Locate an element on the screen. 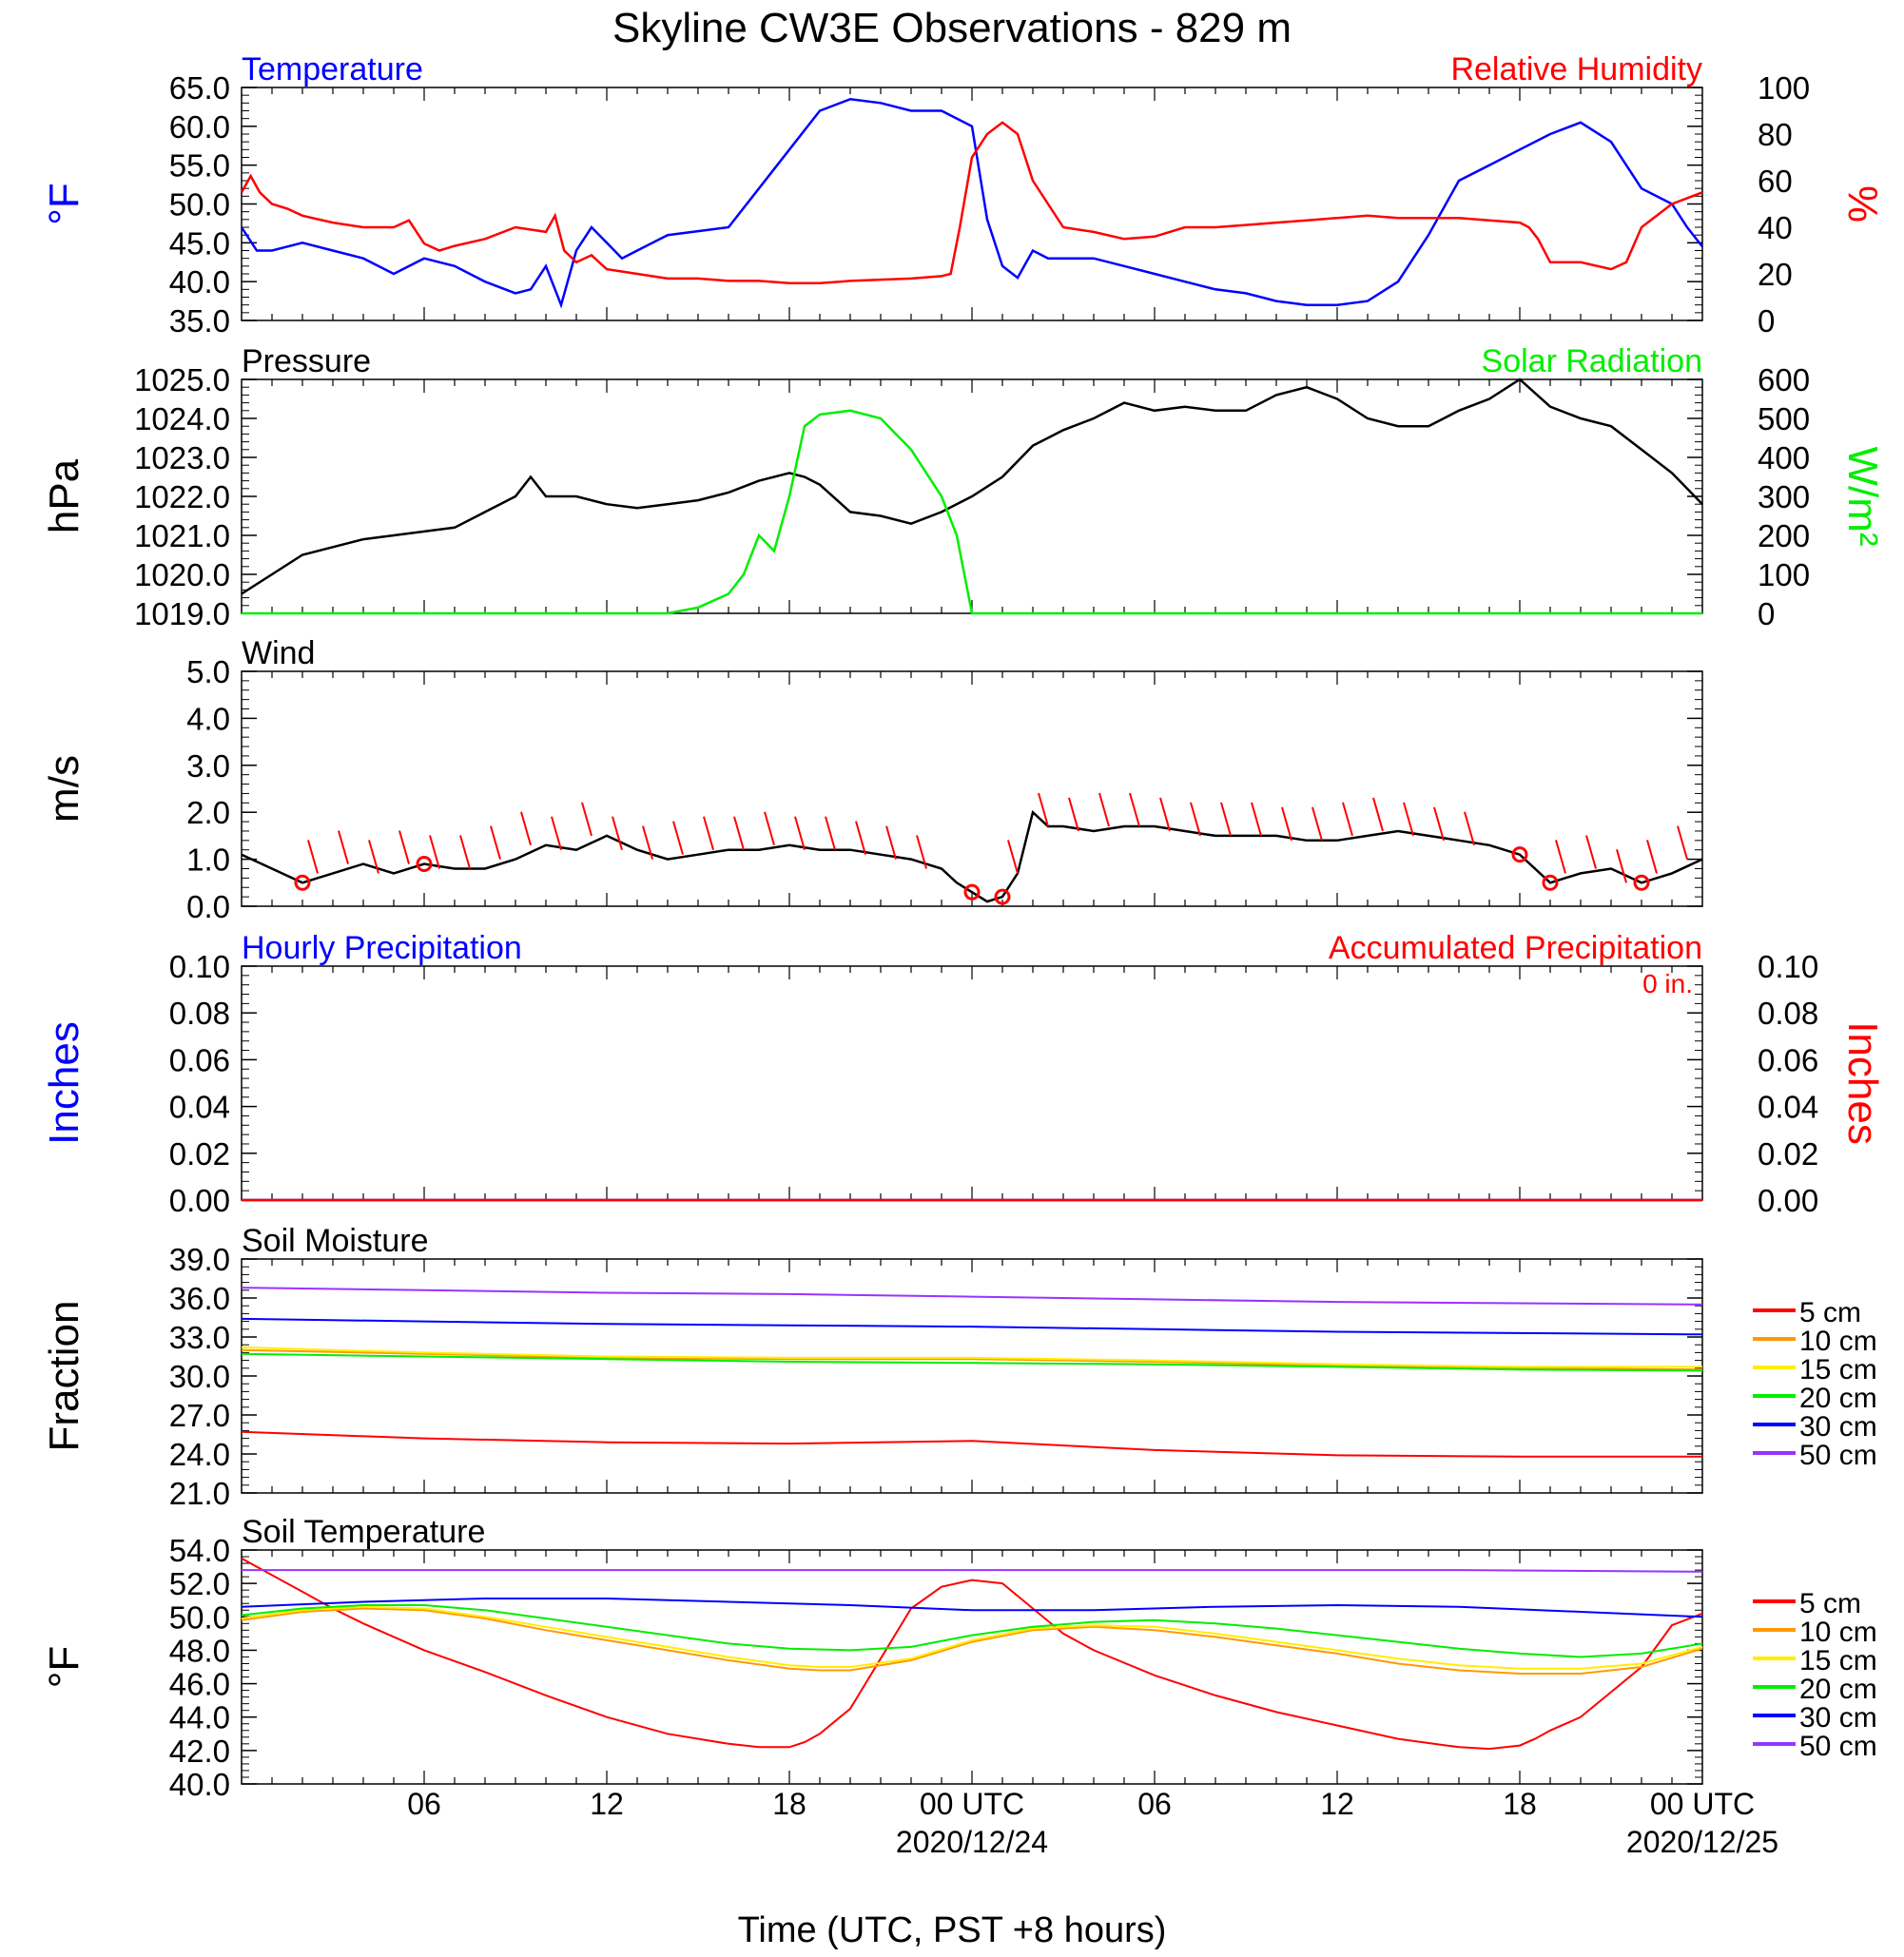  panel-title-left: Soil Temperature is located at coordinates (364, 1532).